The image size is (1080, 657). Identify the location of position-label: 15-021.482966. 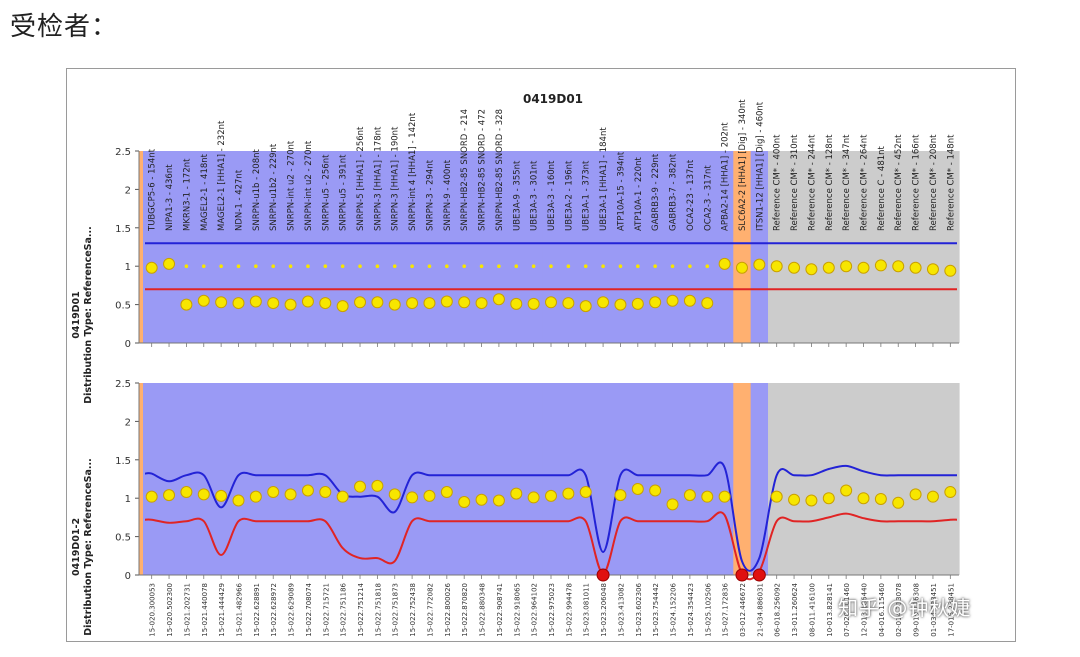
(240, 609).